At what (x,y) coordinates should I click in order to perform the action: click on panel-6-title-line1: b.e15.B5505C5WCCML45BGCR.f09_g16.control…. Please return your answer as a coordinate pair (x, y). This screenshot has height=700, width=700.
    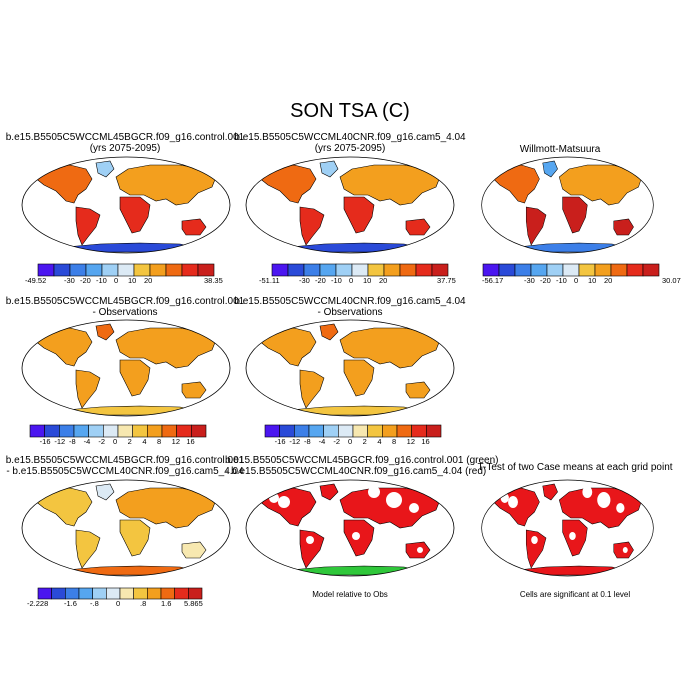
    Looking at the image, I should click on (125, 460).